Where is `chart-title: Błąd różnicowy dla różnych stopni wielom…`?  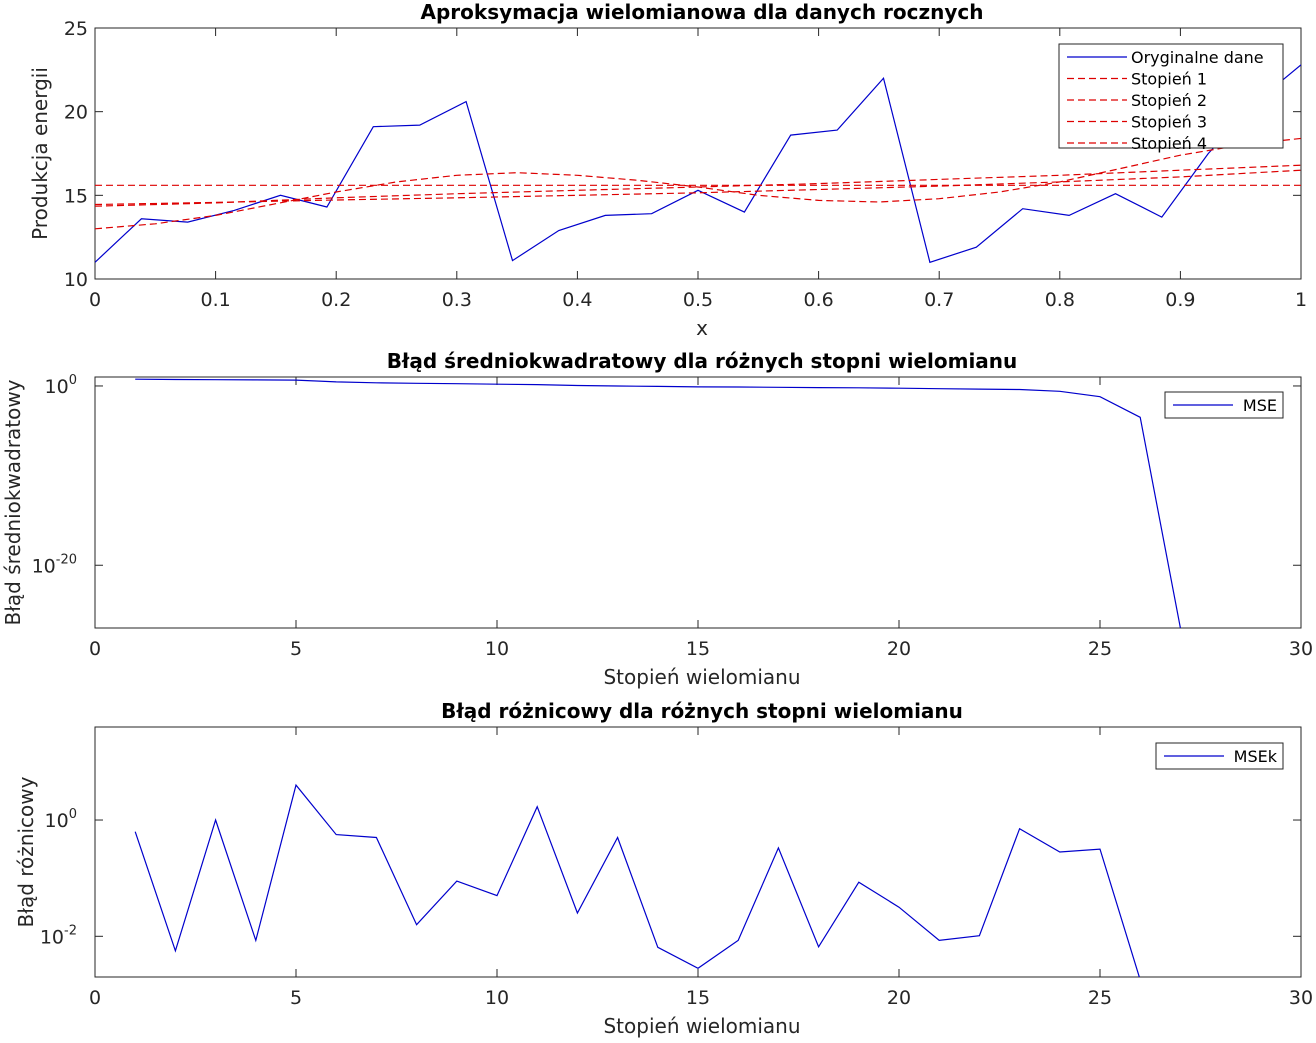 chart-title: Błąd różnicowy dla różnych stopni wielom… is located at coordinates (702, 711).